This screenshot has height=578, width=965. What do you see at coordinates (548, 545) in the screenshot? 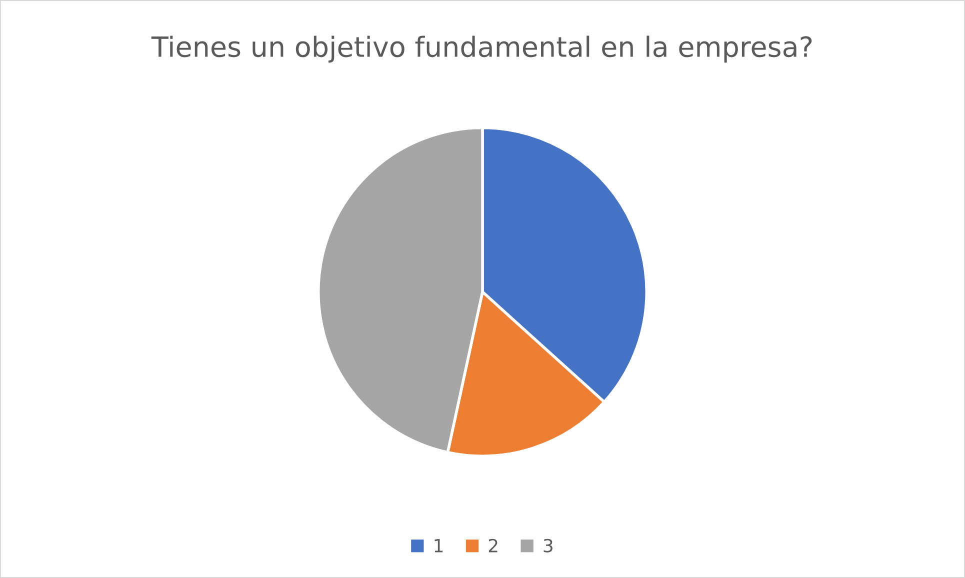
I see `legend-label: 3` at bounding box center [548, 545].